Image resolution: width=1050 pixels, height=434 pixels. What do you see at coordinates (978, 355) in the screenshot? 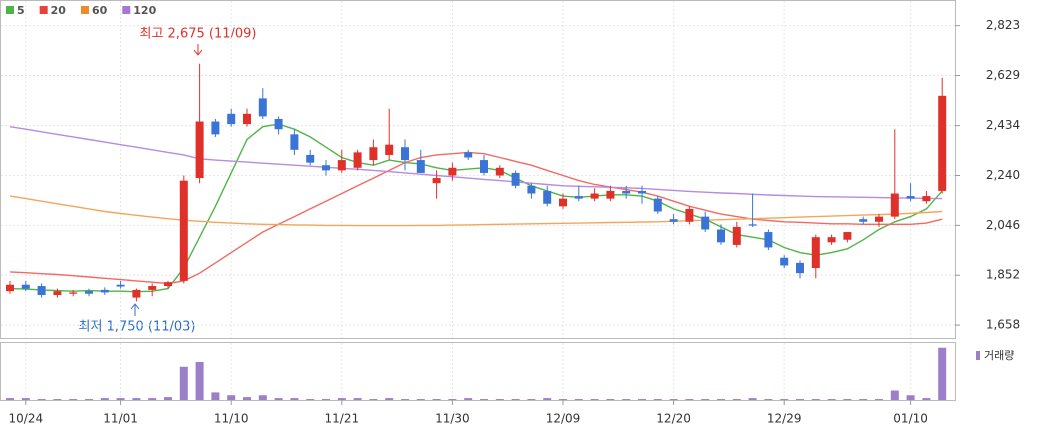
I see `volume-legend-swatch` at bounding box center [978, 355].